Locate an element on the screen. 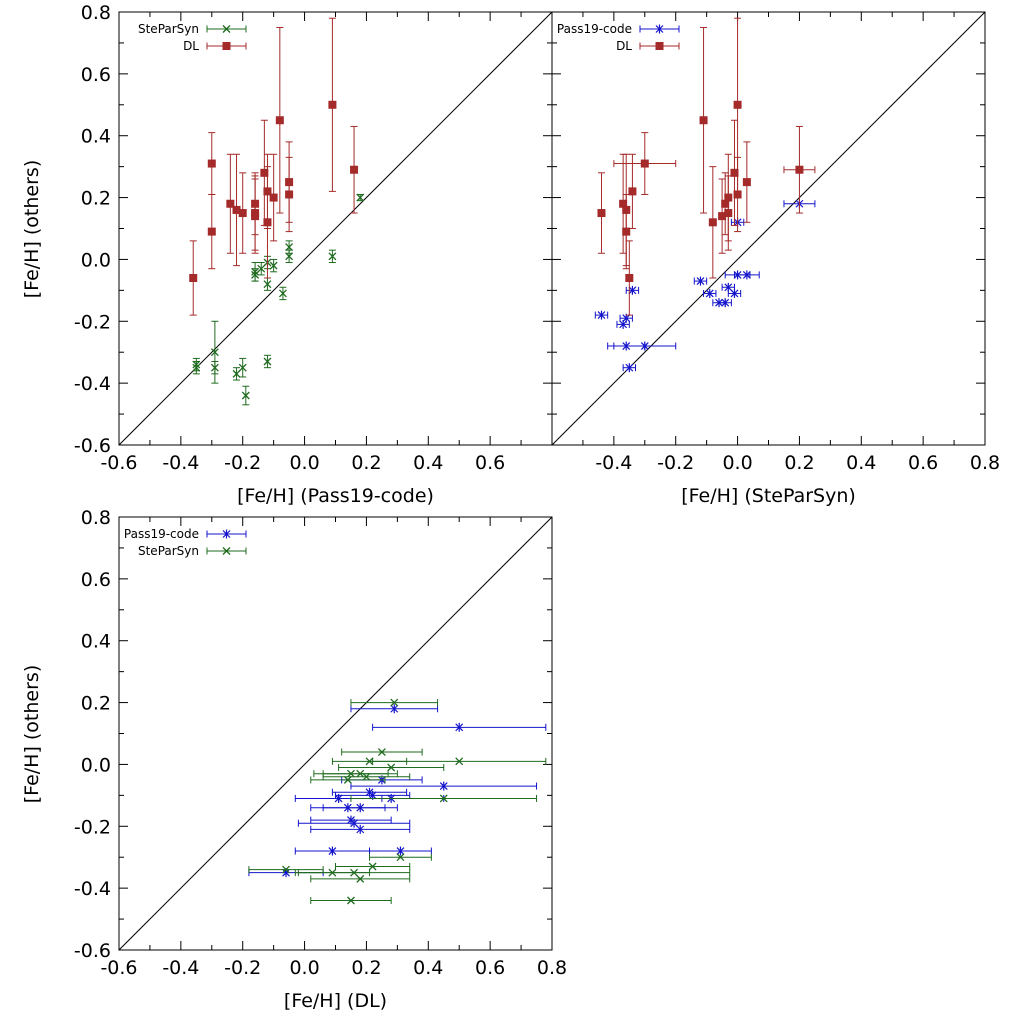  y-tick-label: 0.6 is located at coordinates (96, 580).